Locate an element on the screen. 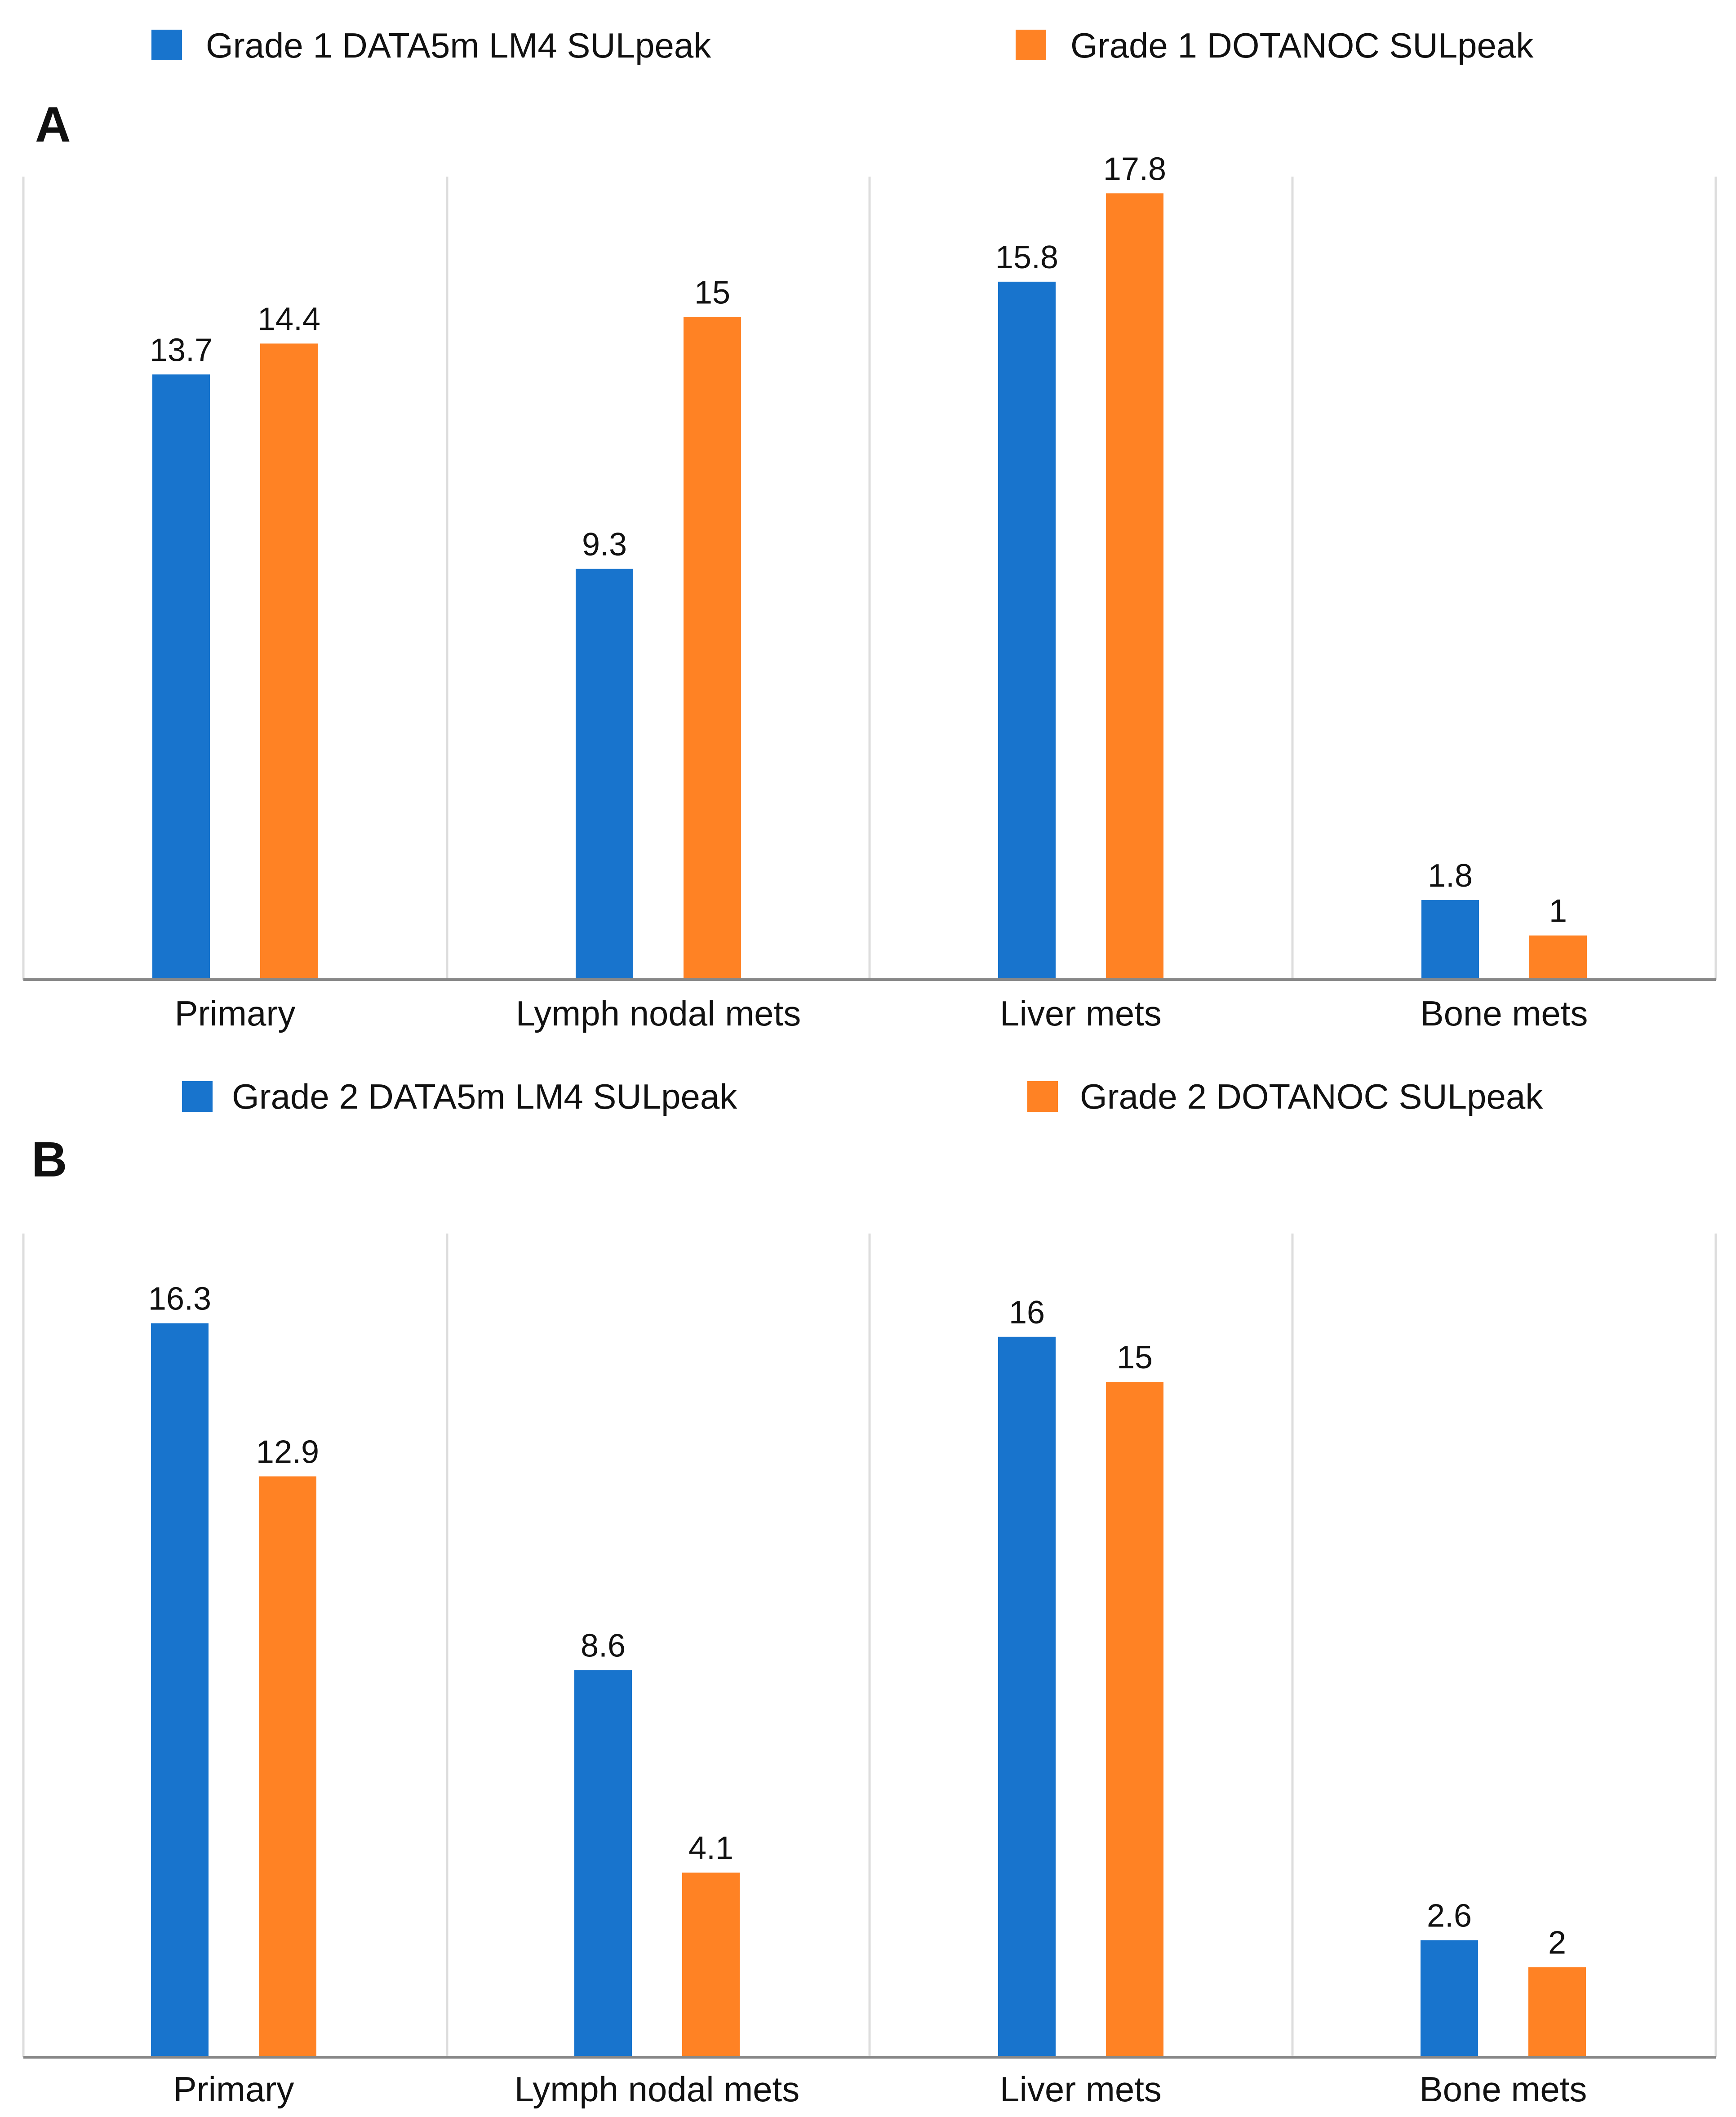 The height and width of the screenshot is (2117, 1736). value-label-a-liver-series-2: 17.8 is located at coordinates (1134, 169).